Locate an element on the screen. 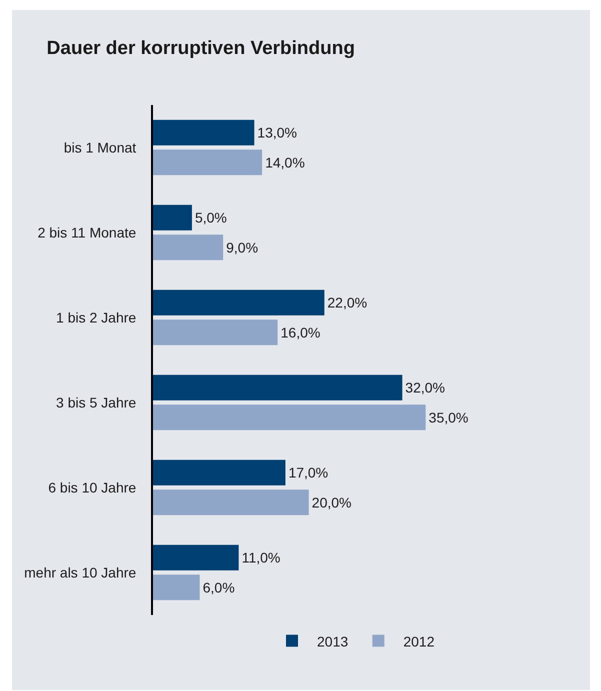 The height and width of the screenshot is (691, 601). data-label: 14,0% is located at coordinates (285, 162).